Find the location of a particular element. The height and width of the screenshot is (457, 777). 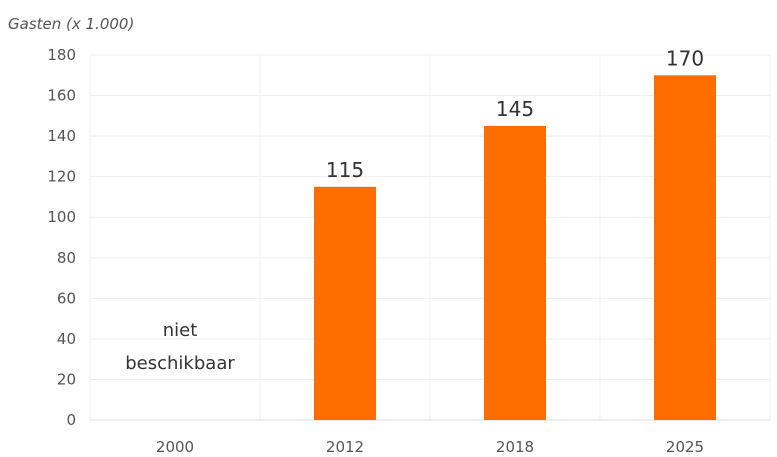

y-tick-label: 80 is located at coordinates (66, 258).